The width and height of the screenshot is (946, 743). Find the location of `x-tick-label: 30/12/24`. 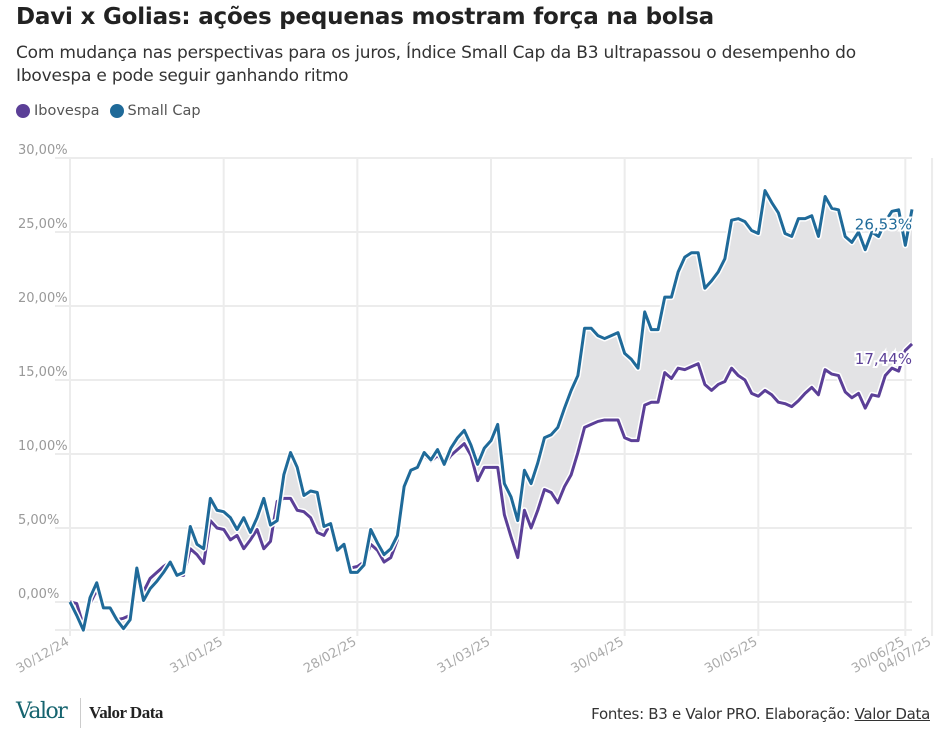

x-tick-label: 30/12/24 is located at coordinates (43, 655).